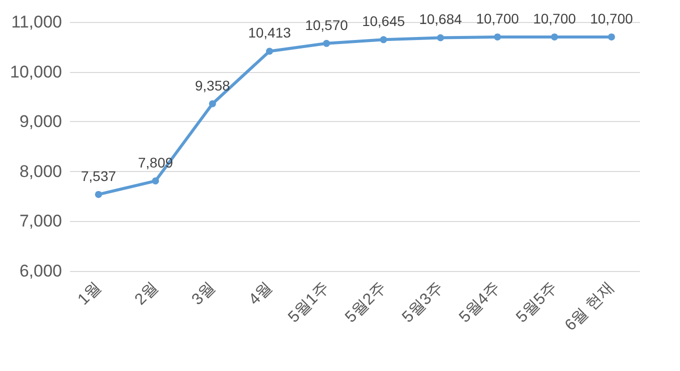  Describe the element at coordinates (261, 293) in the screenshot. I see `x-tick-label: 4월` at that location.